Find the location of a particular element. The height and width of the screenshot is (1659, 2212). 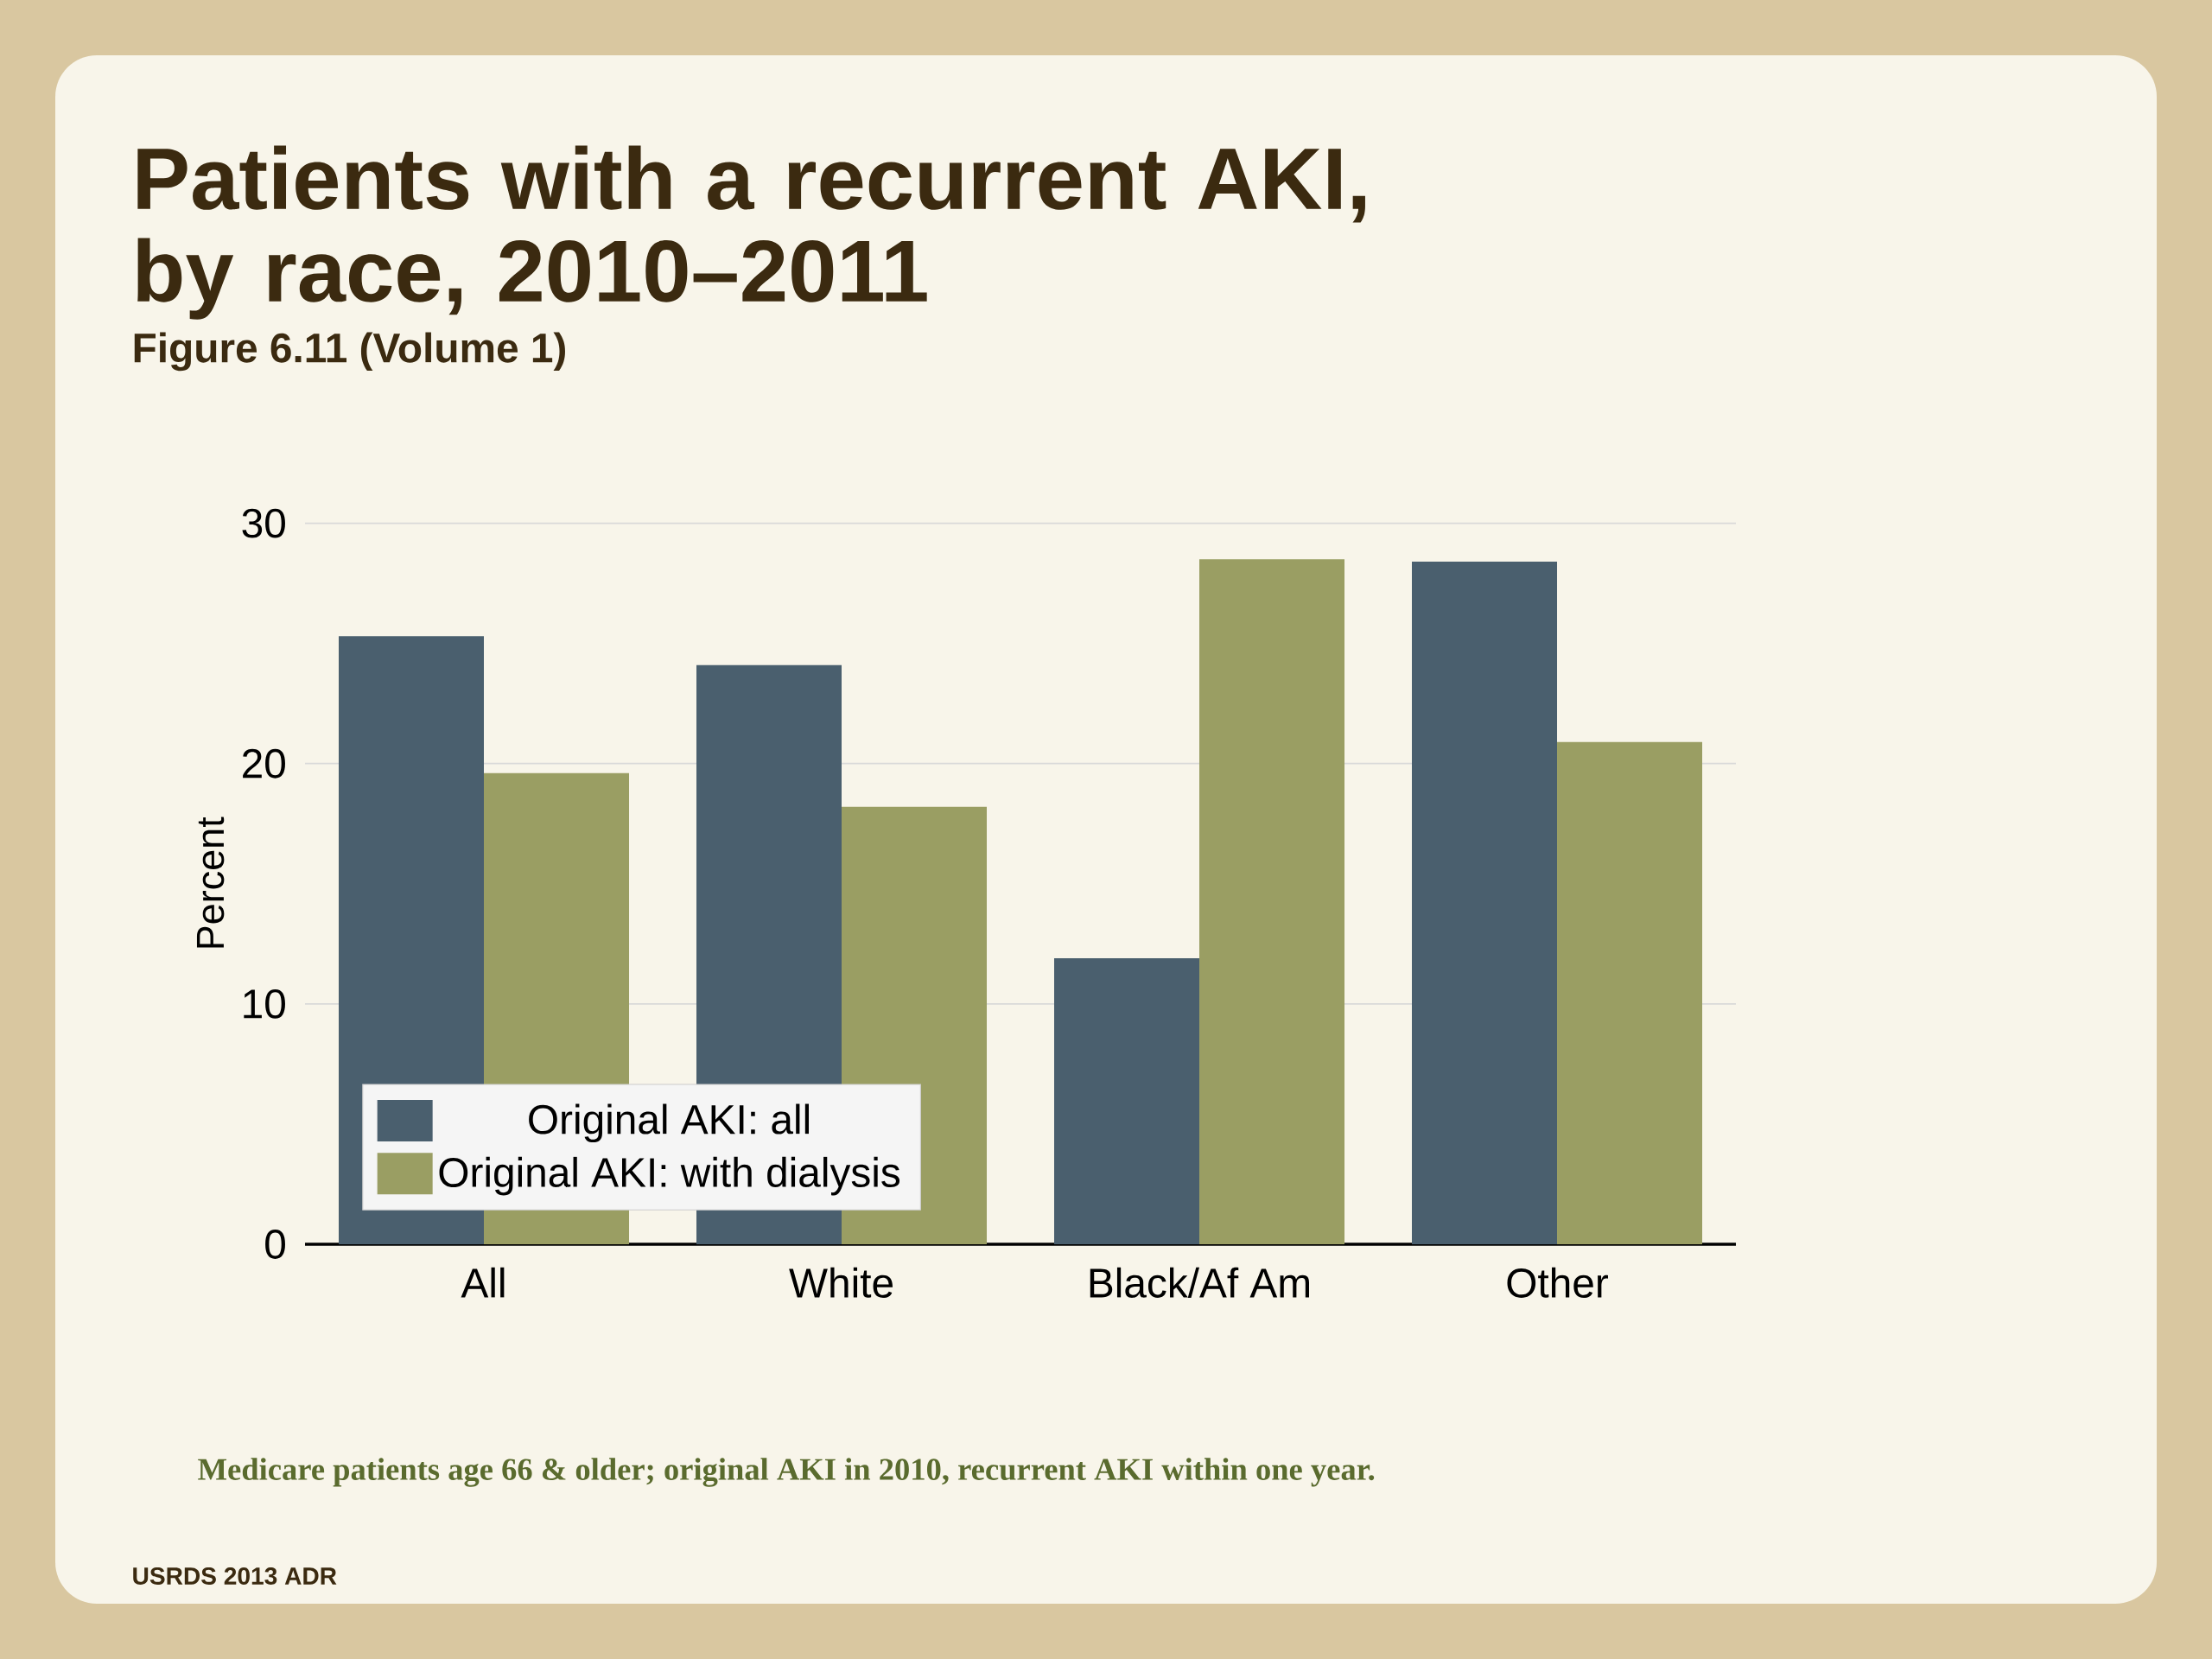

legend-label: Original AKI: all is located at coordinates (669, 1123).